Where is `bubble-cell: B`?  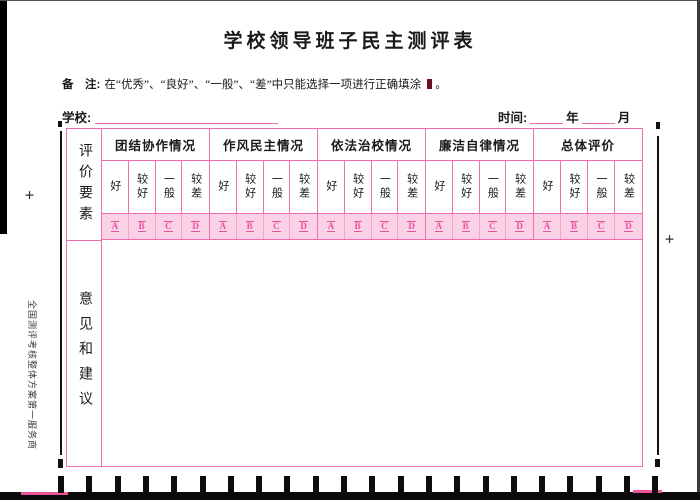 bubble-cell: B is located at coordinates (358, 226).